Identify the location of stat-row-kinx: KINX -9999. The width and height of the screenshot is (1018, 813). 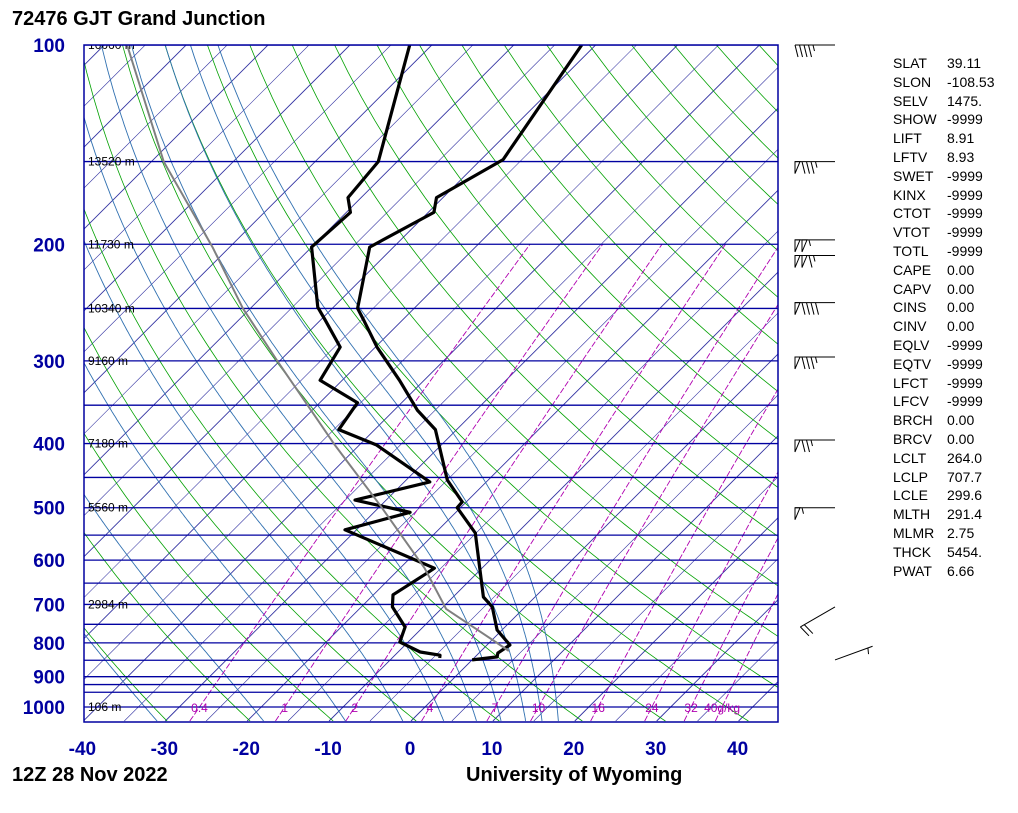
(943, 195).